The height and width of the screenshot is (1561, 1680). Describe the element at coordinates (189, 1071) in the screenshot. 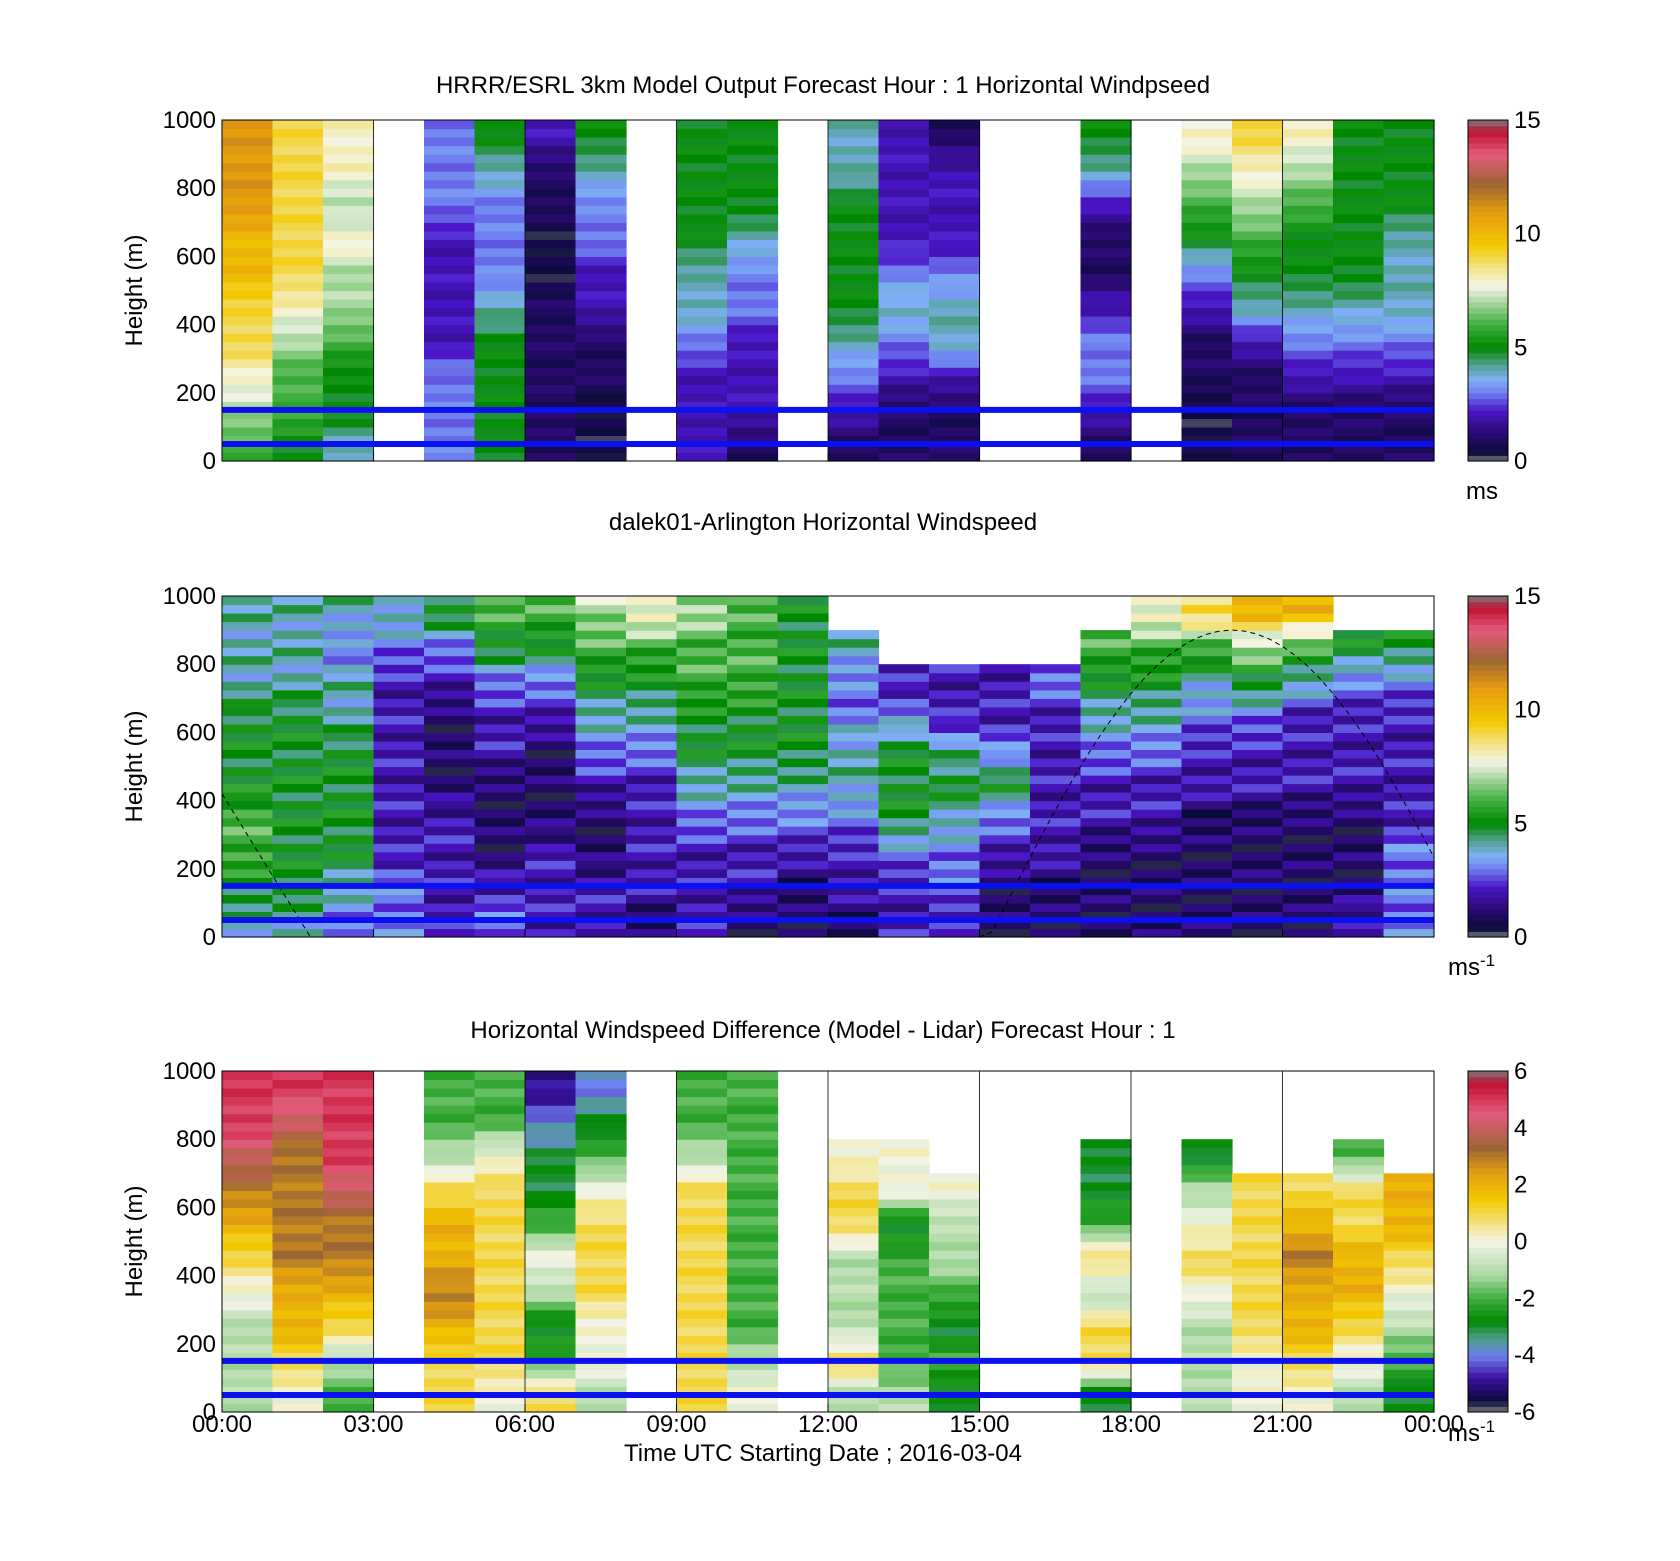

I see `y-tick-label: 1000` at that location.